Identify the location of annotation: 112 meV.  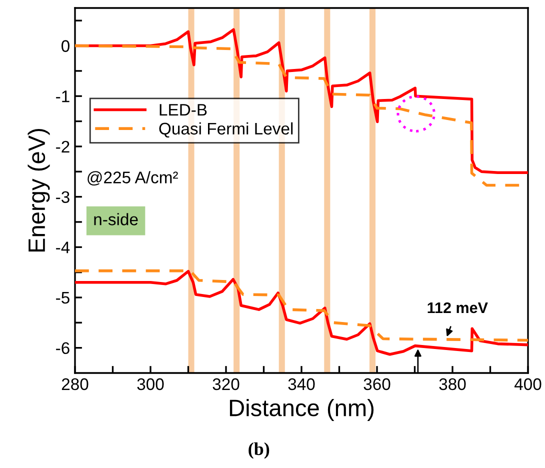
(458, 308).